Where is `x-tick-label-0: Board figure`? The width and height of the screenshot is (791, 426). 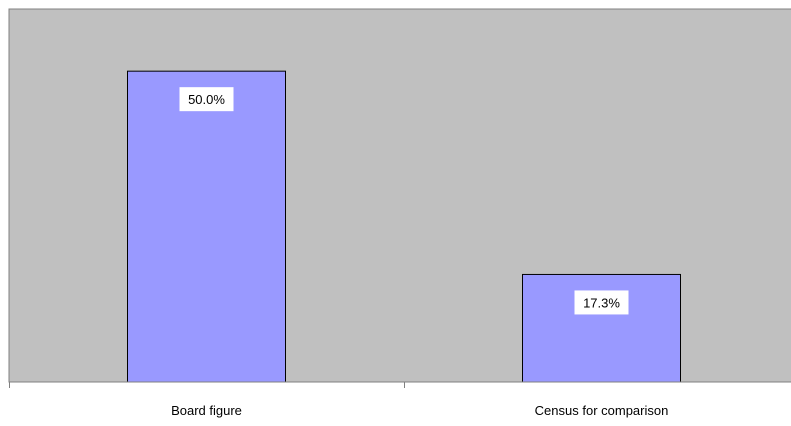 x-tick-label-0: Board figure is located at coordinates (206, 410).